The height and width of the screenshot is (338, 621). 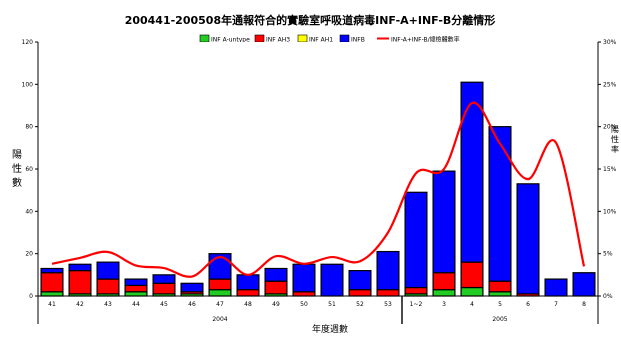 What do you see at coordinates (28, 42) in the screenshot?
I see `y-tick-label: 120` at bounding box center [28, 42].